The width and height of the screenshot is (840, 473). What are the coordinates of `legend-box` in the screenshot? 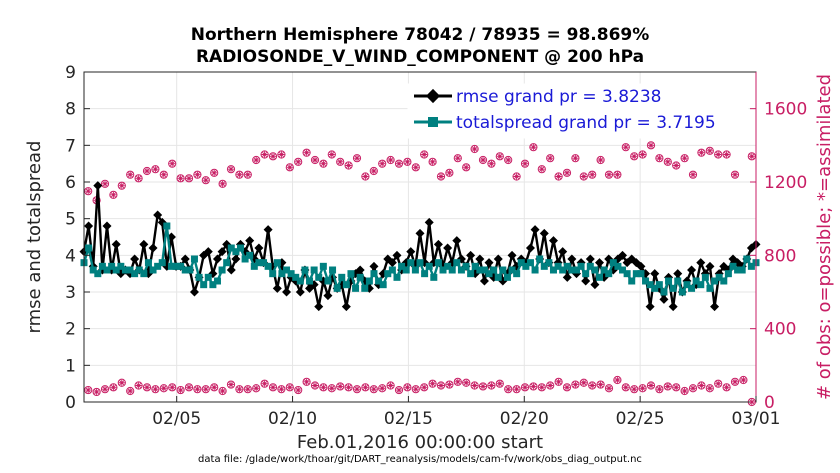 It's located at (578, 111).